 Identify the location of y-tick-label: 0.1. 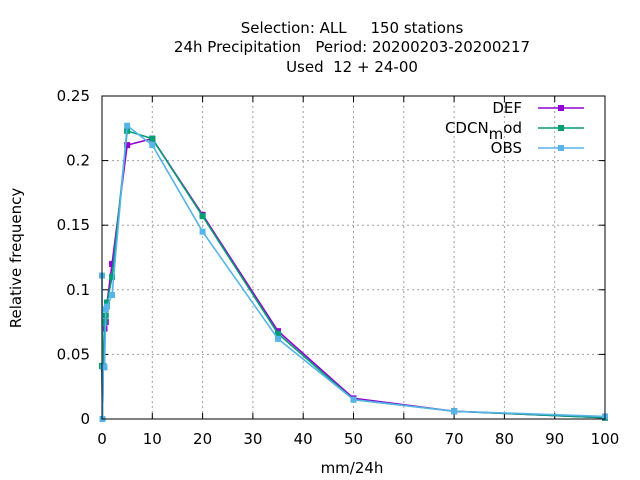
(78, 290).